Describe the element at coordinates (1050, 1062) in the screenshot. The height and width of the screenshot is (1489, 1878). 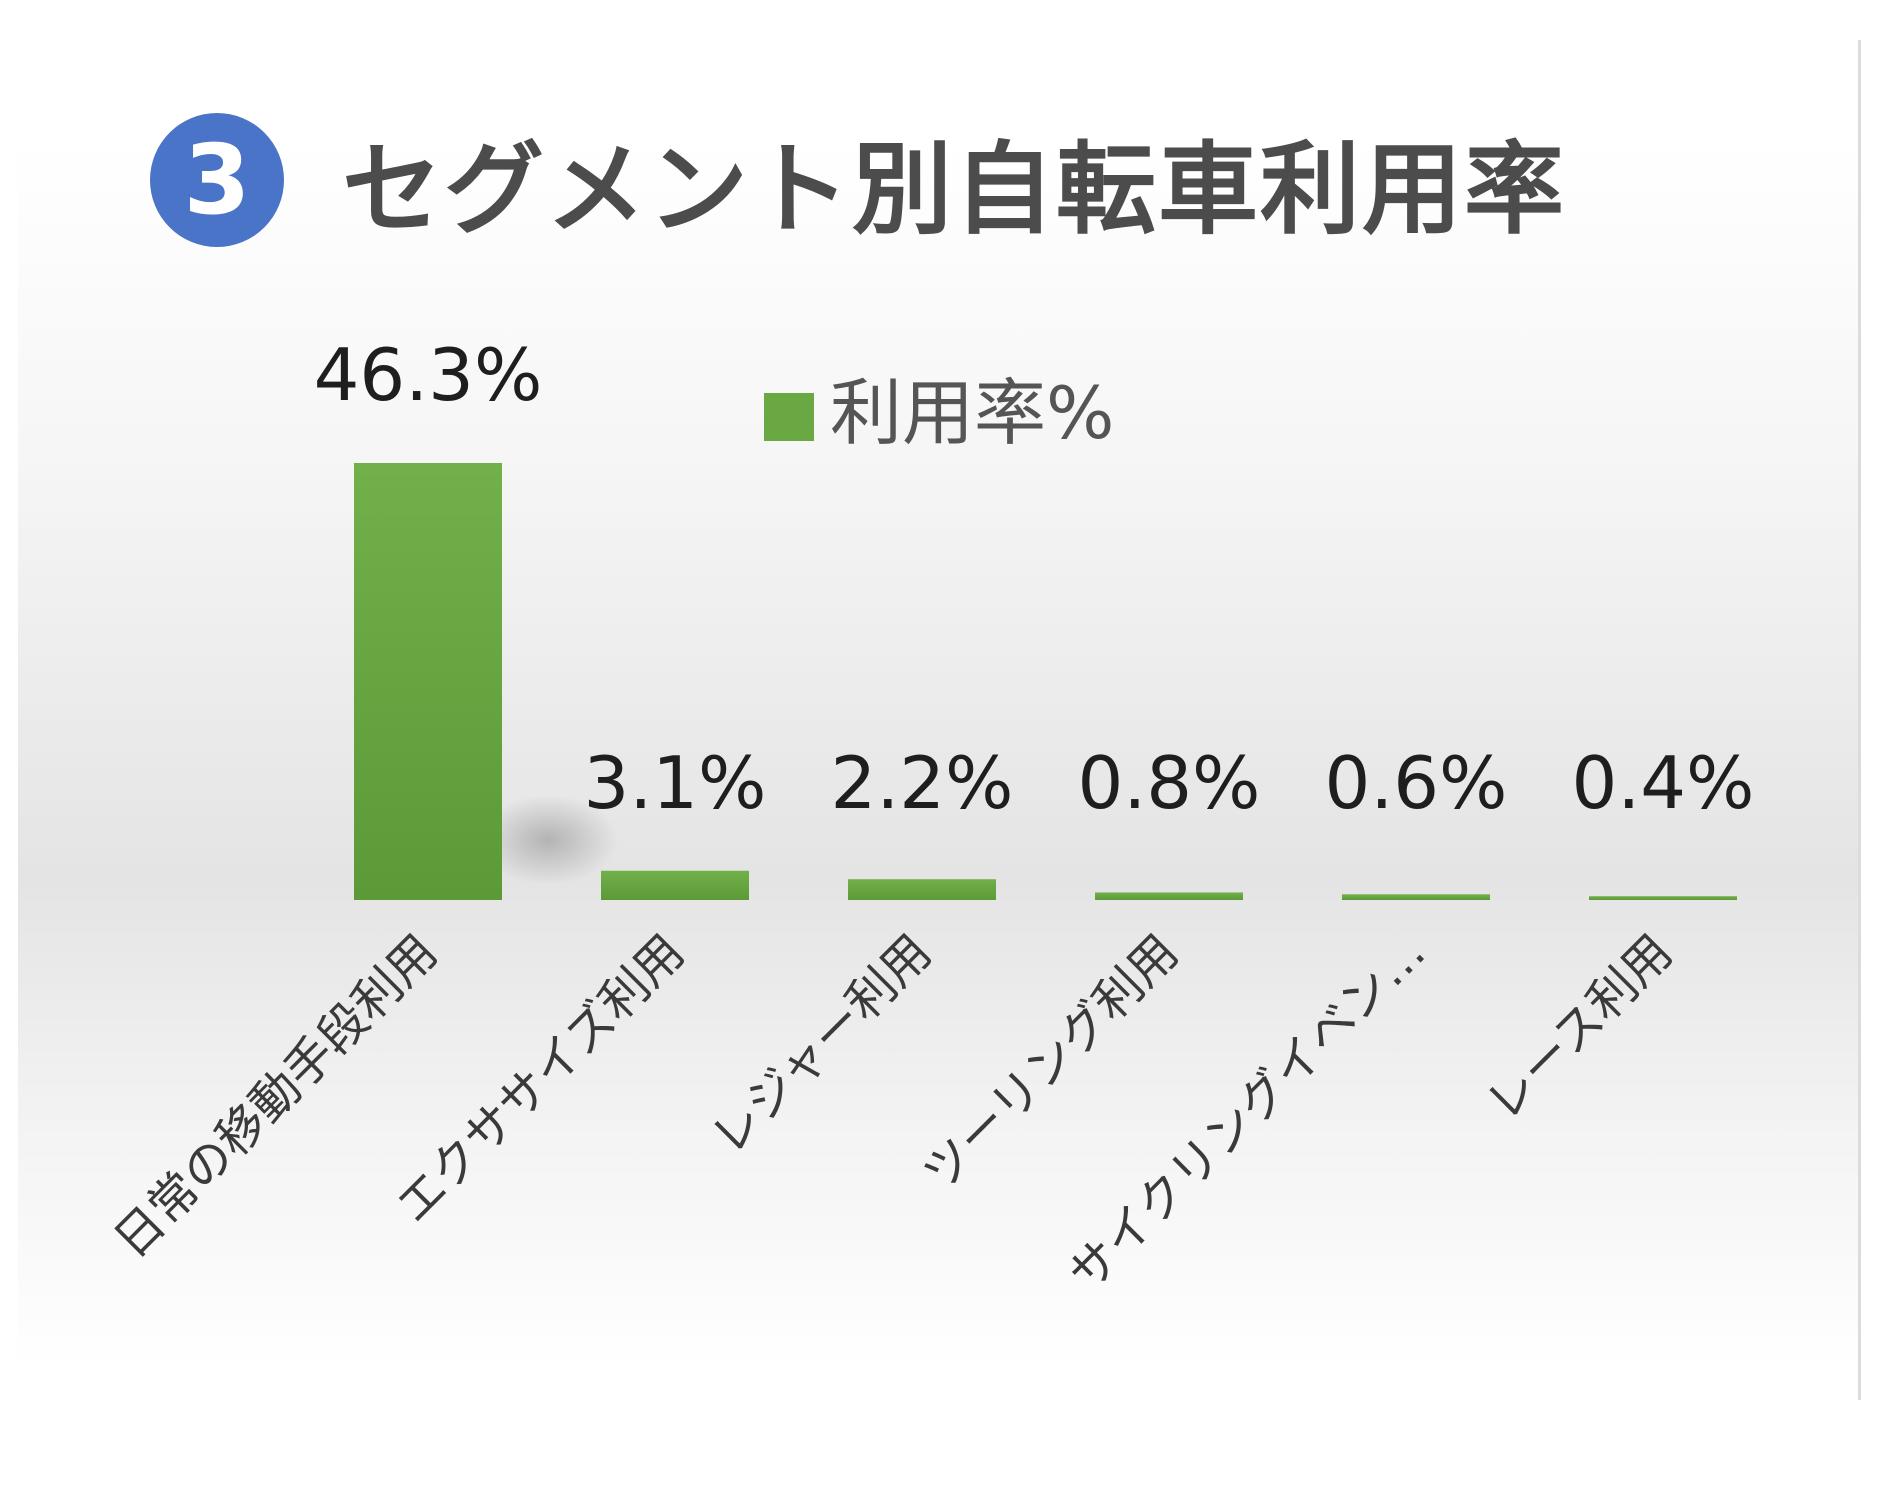
I see `x-tick-label: ツーリング利用` at that location.